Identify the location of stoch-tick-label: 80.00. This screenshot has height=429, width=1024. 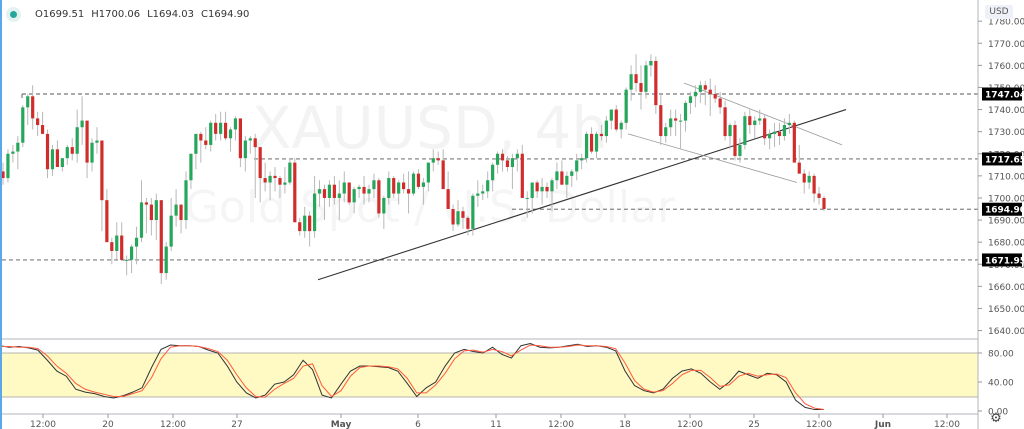
(1001, 355).